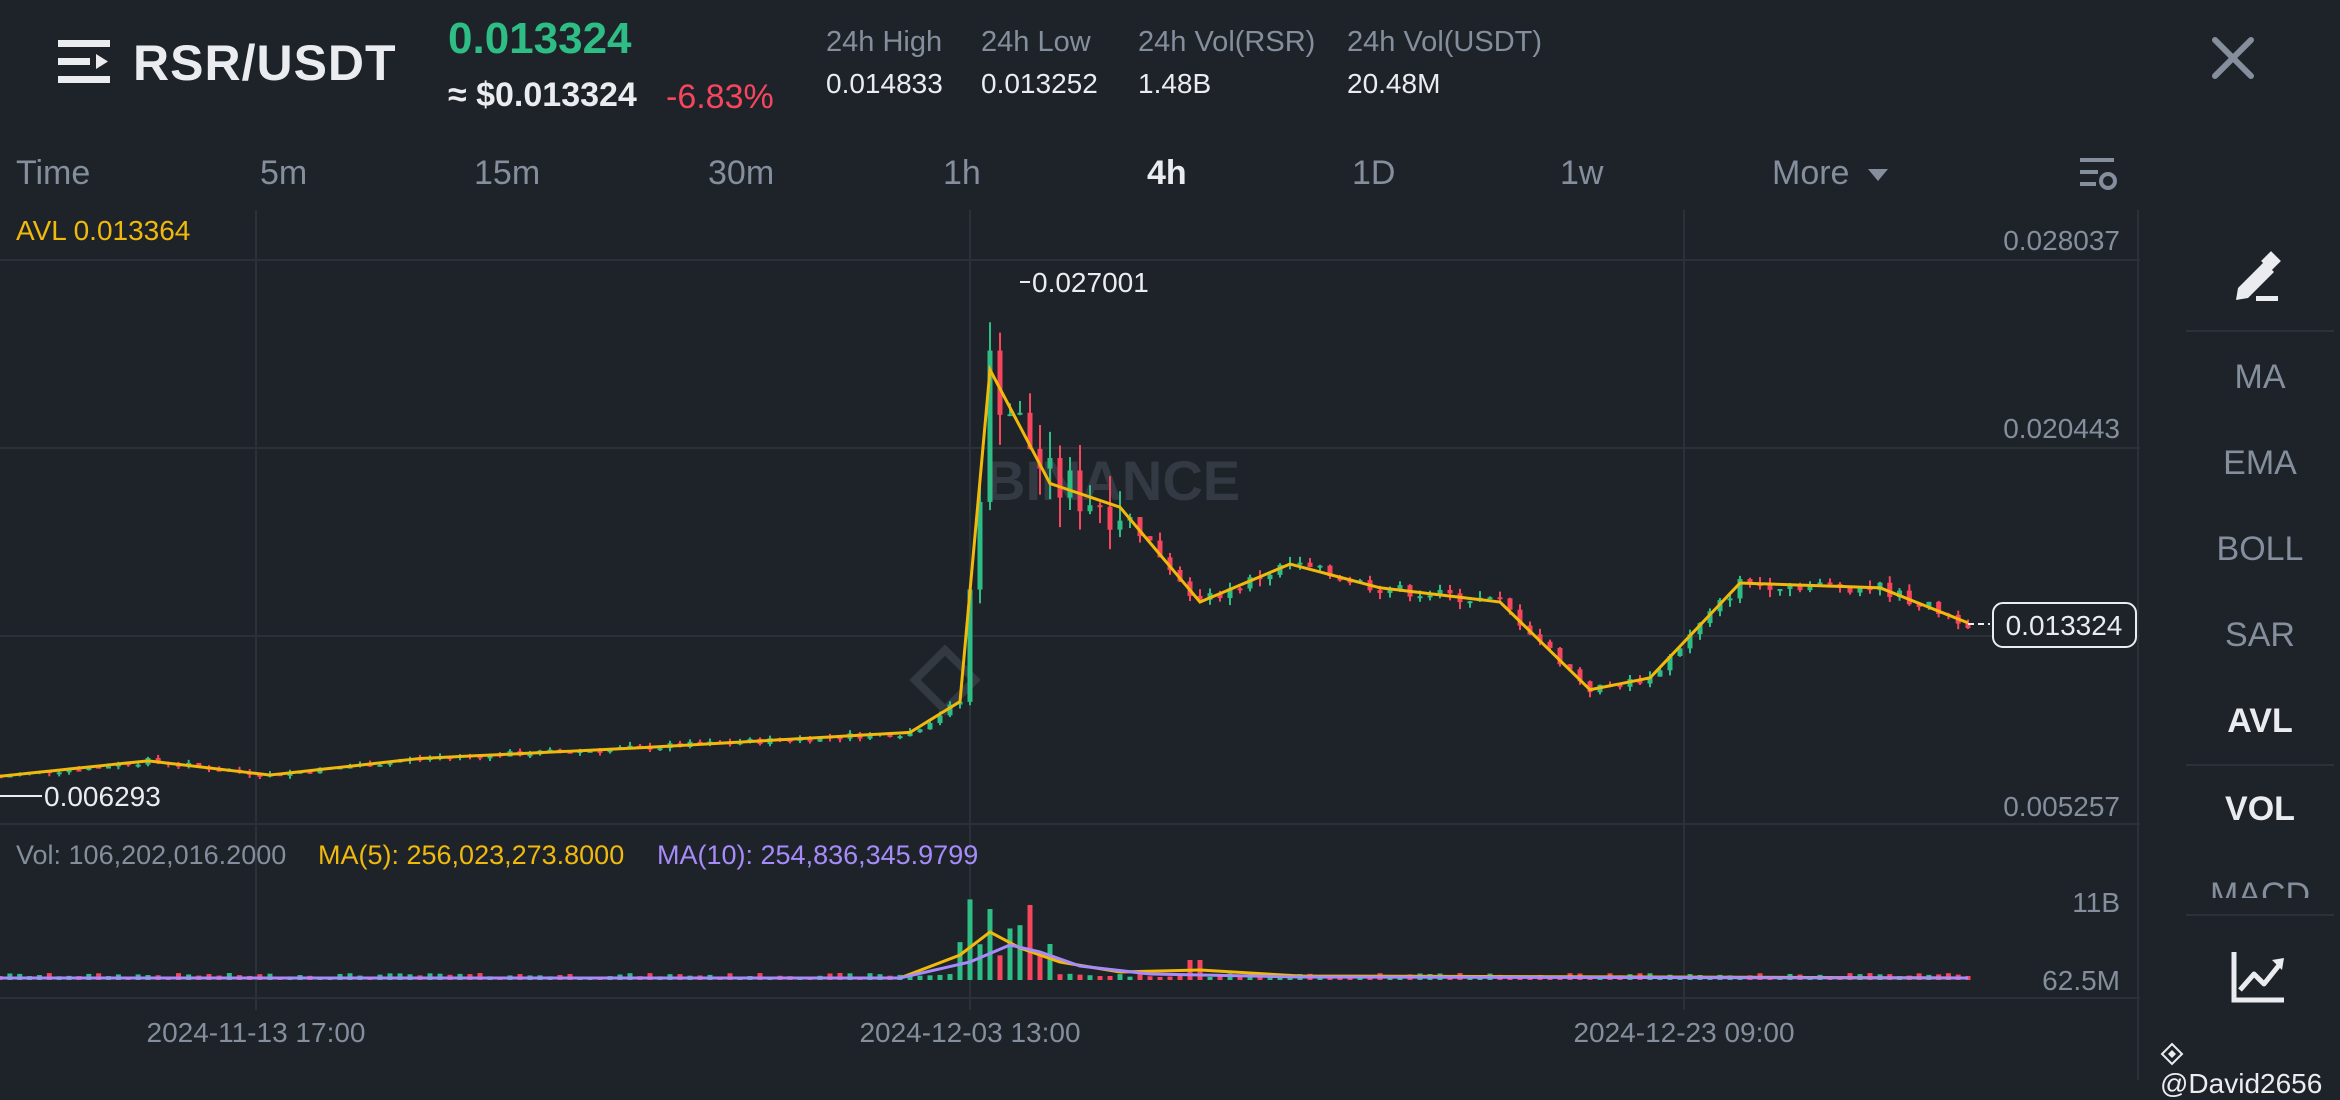 This screenshot has width=2340, height=1100. Describe the element at coordinates (84, 62) in the screenshot. I see `menu-icon` at that location.